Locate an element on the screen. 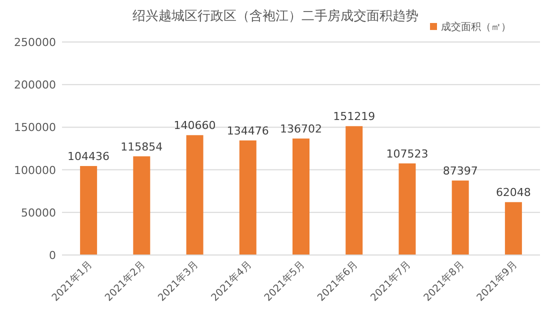 This screenshot has height=320, width=551. y-tick-label: 100000 is located at coordinates (35, 170).